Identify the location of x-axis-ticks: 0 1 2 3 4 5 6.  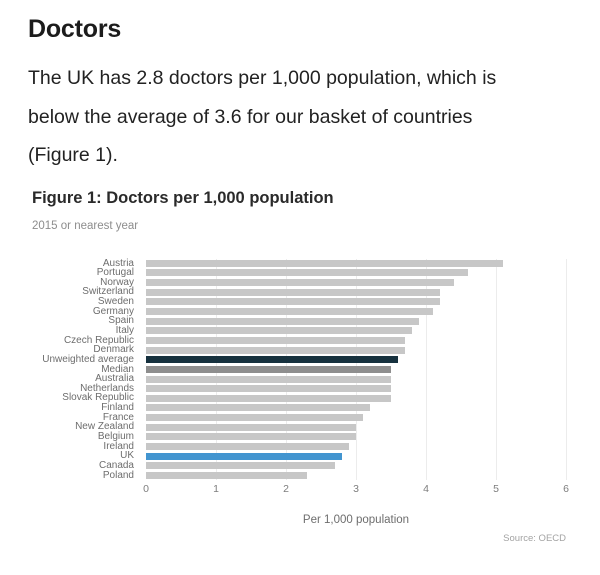
(356, 488).